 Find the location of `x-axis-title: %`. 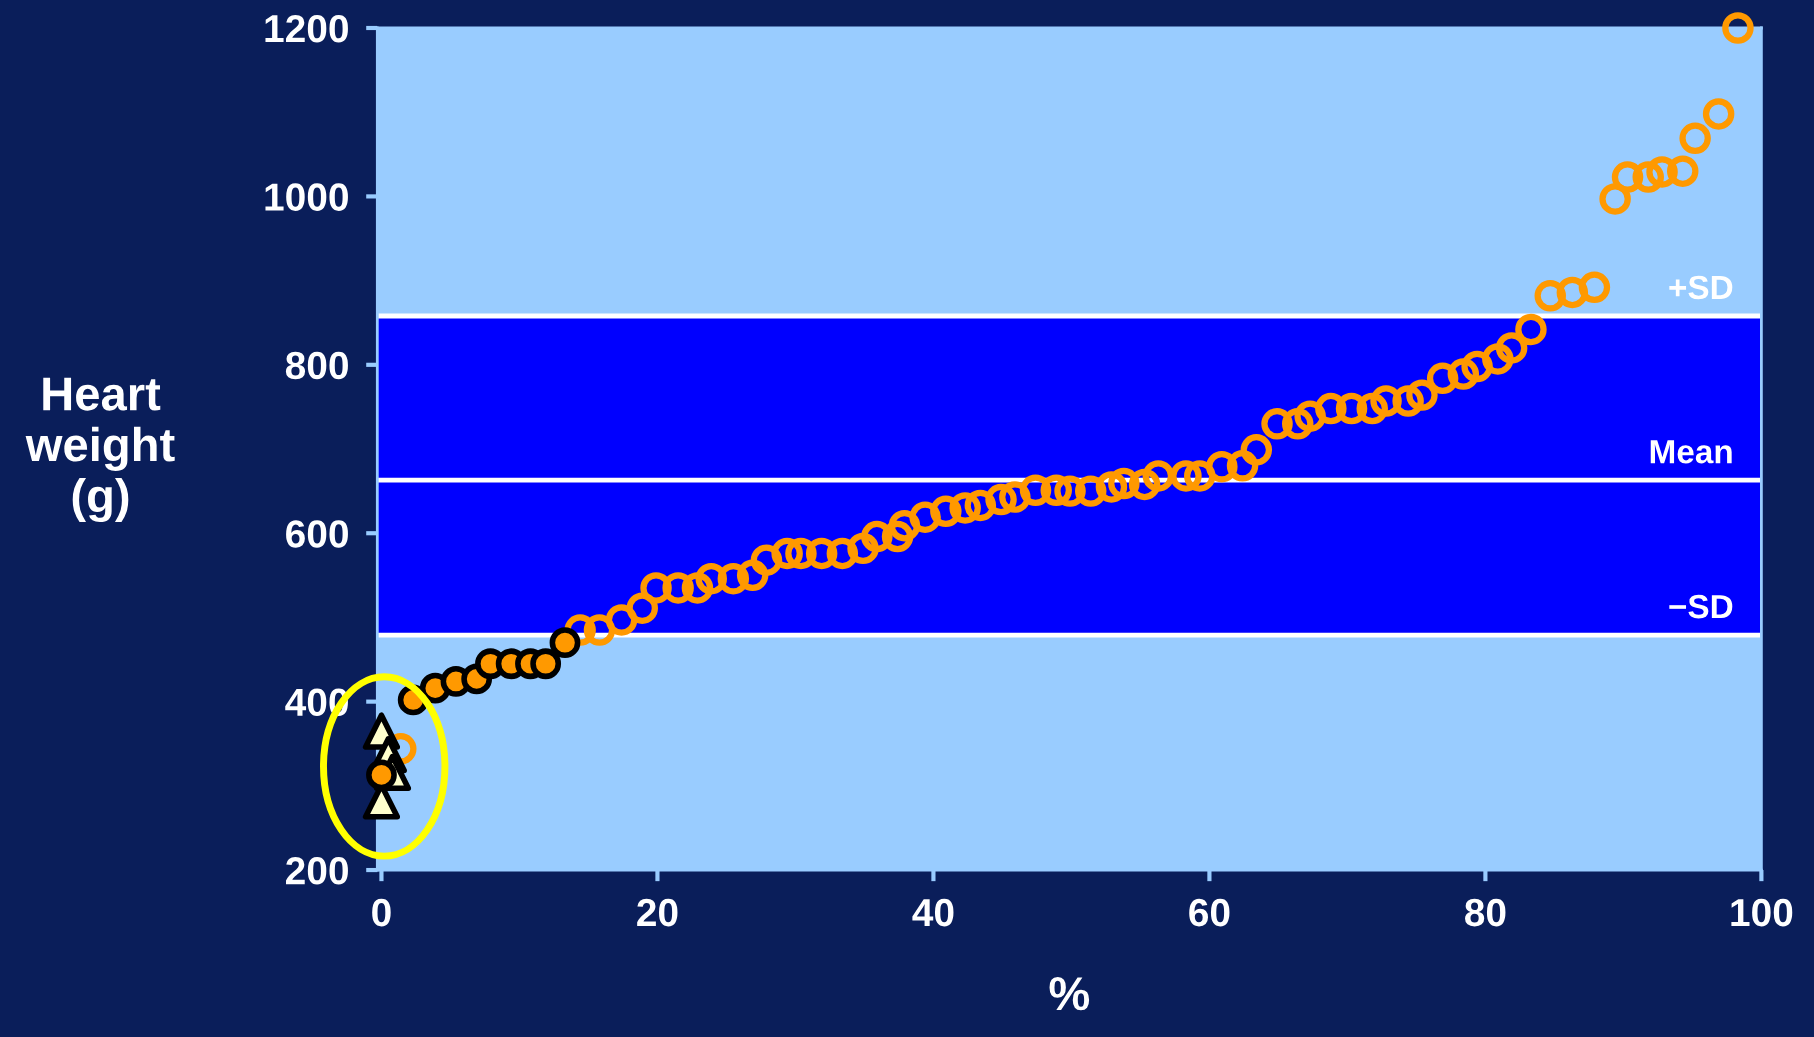

x-axis-title: % is located at coordinates (1069, 994).